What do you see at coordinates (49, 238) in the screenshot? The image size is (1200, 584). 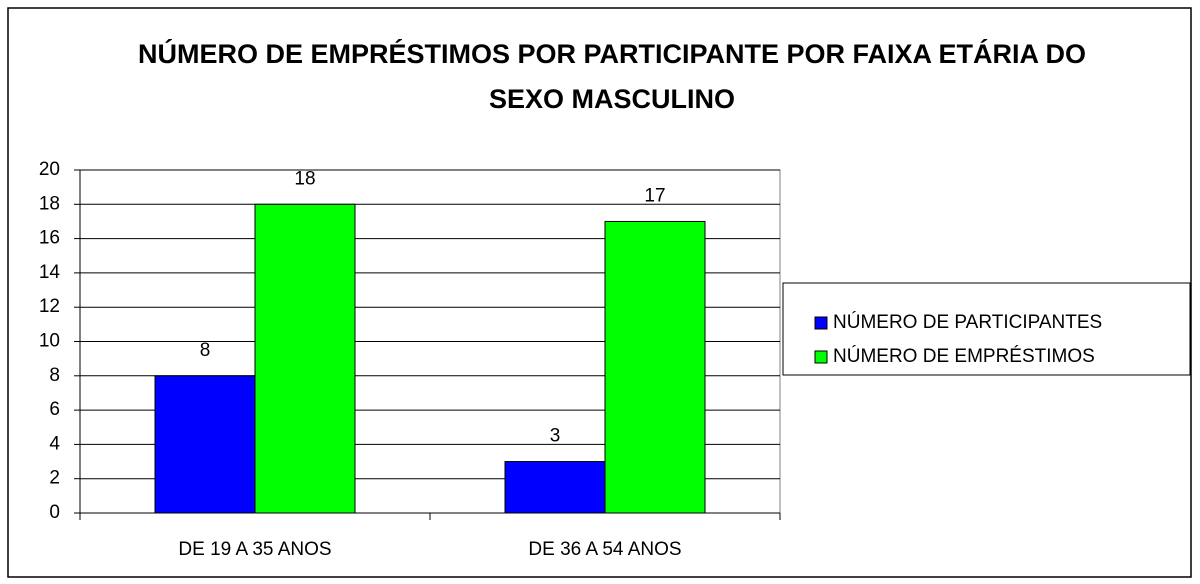 I see `y-tick-label: 16` at bounding box center [49, 238].